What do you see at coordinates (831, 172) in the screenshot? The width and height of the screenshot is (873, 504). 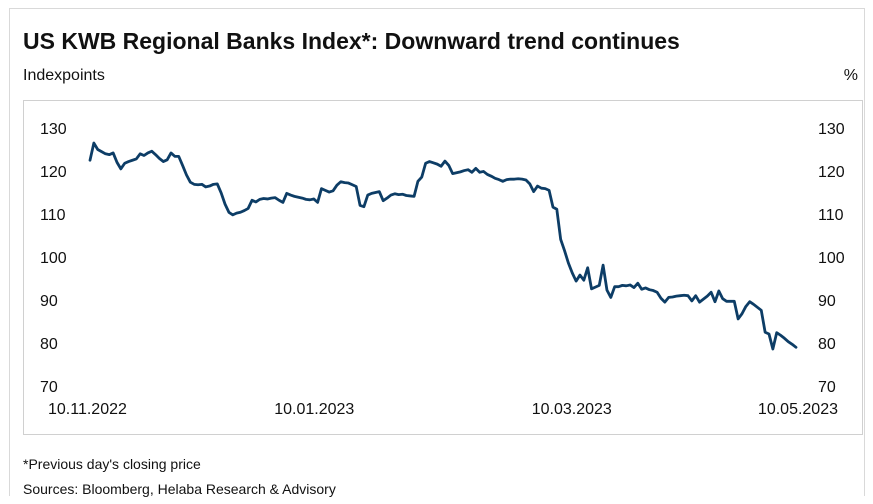 I see `y-tick-right: 120` at bounding box center [831, 172].